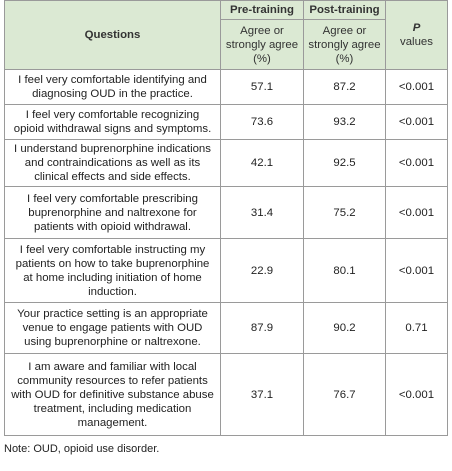  What do you see at coordinates (416, 42) in the screenshot?
I see `p-word: values` at bounding box center [416, 42].